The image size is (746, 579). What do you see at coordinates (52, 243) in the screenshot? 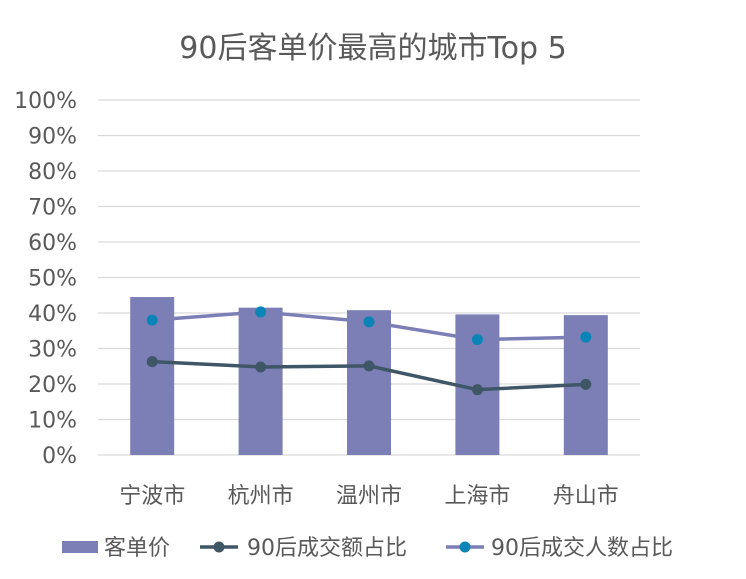
I see `y-tick-label: 60%` at bounding box center [52, 243].